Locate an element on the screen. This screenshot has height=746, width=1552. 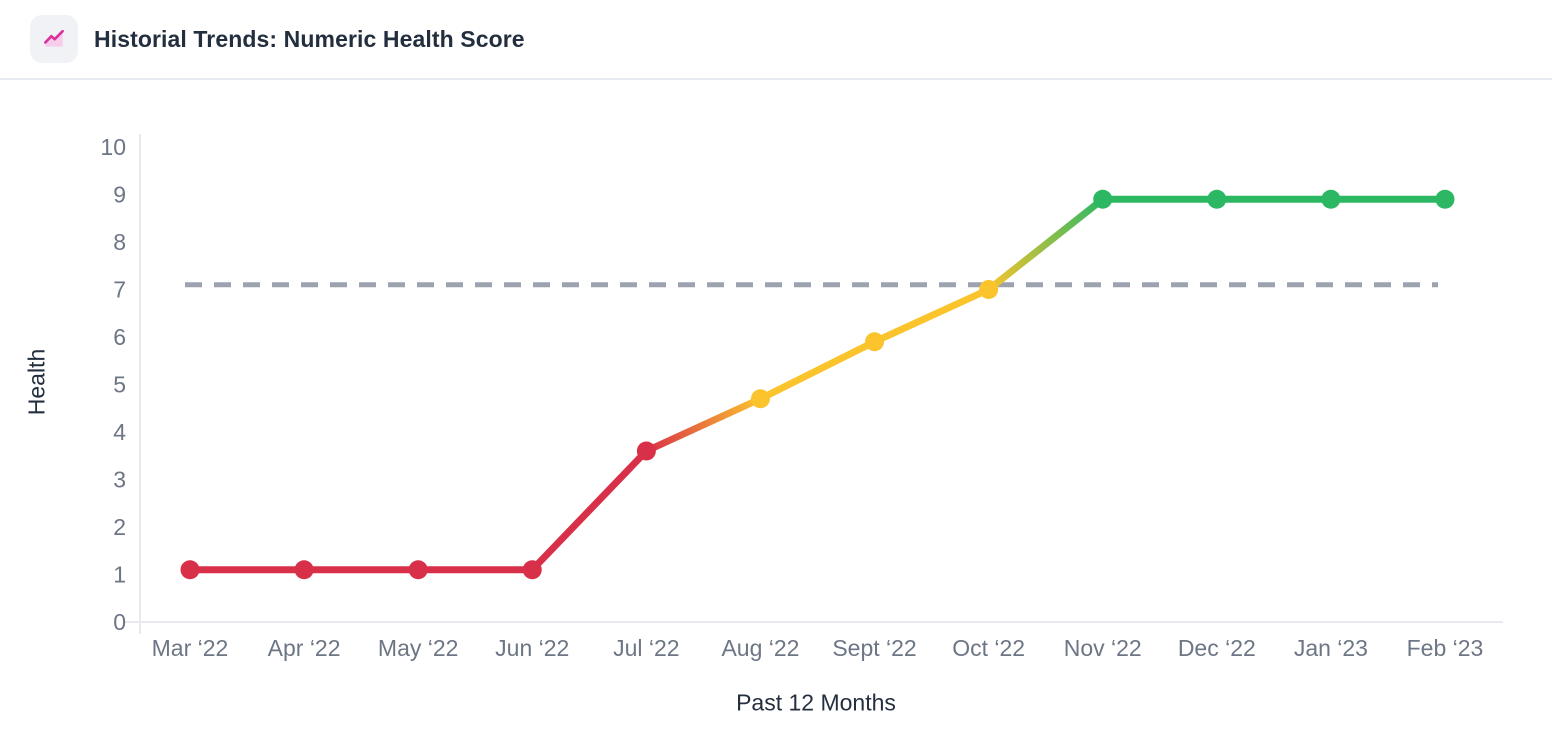
y-axis-title: Health is located at coordinates (36, 382).